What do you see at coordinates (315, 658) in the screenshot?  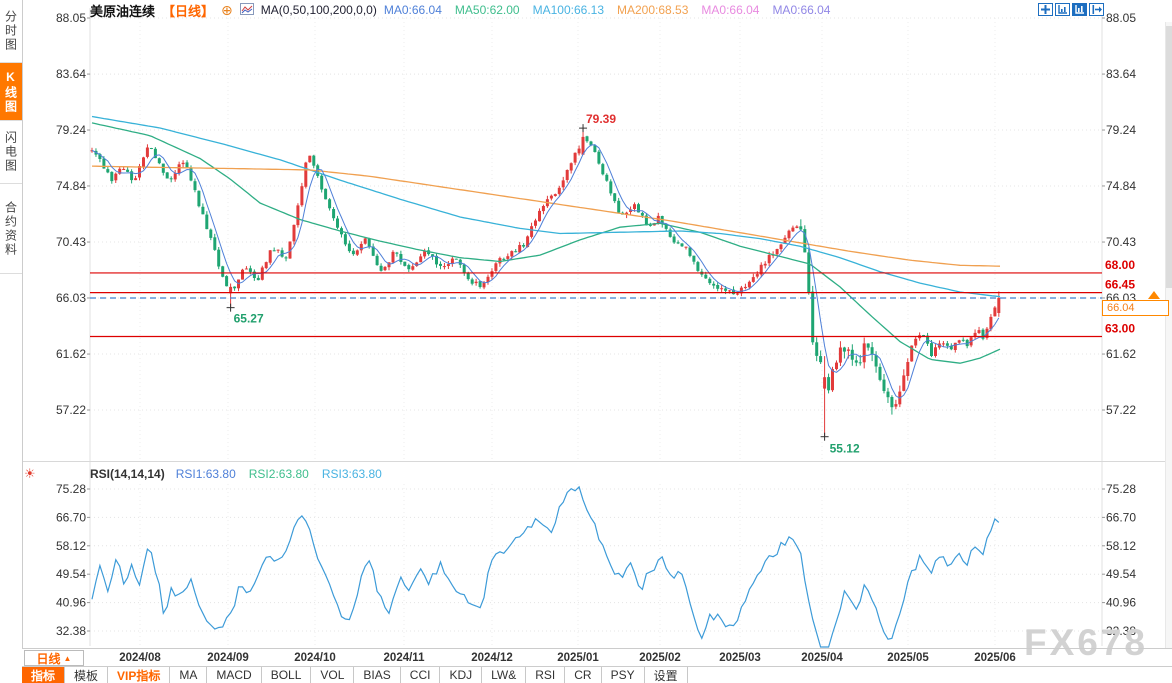 I see `x-axis-date-label: 2024/10` at bounding box center [315, 658].